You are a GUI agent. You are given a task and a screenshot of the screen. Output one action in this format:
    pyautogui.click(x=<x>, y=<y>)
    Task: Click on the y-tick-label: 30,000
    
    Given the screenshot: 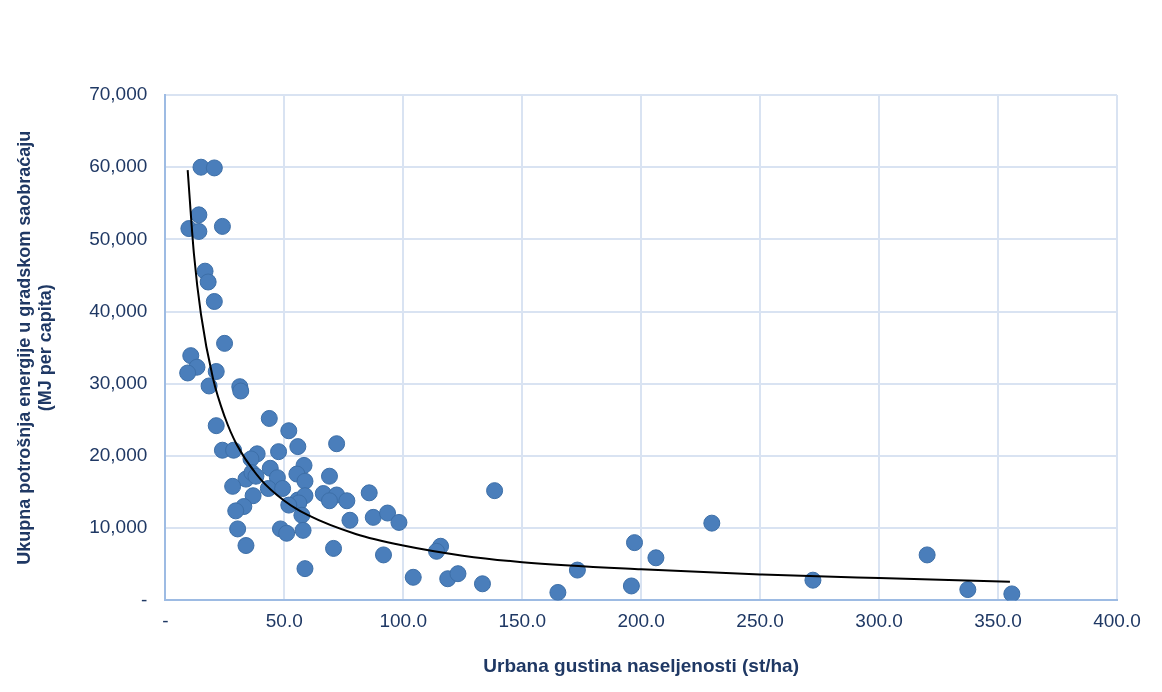 What is the action you would take?
    pyautogui.click(x=118, y=383)
    